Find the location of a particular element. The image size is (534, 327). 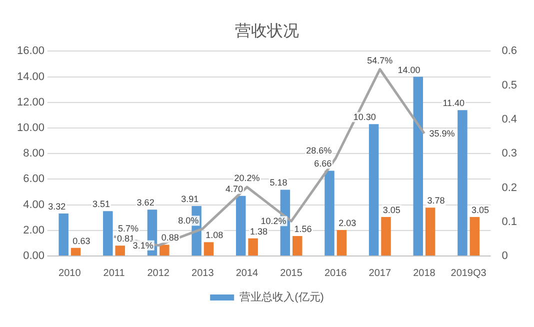

data-label: 3.1% is located at coordinates (143, 245).